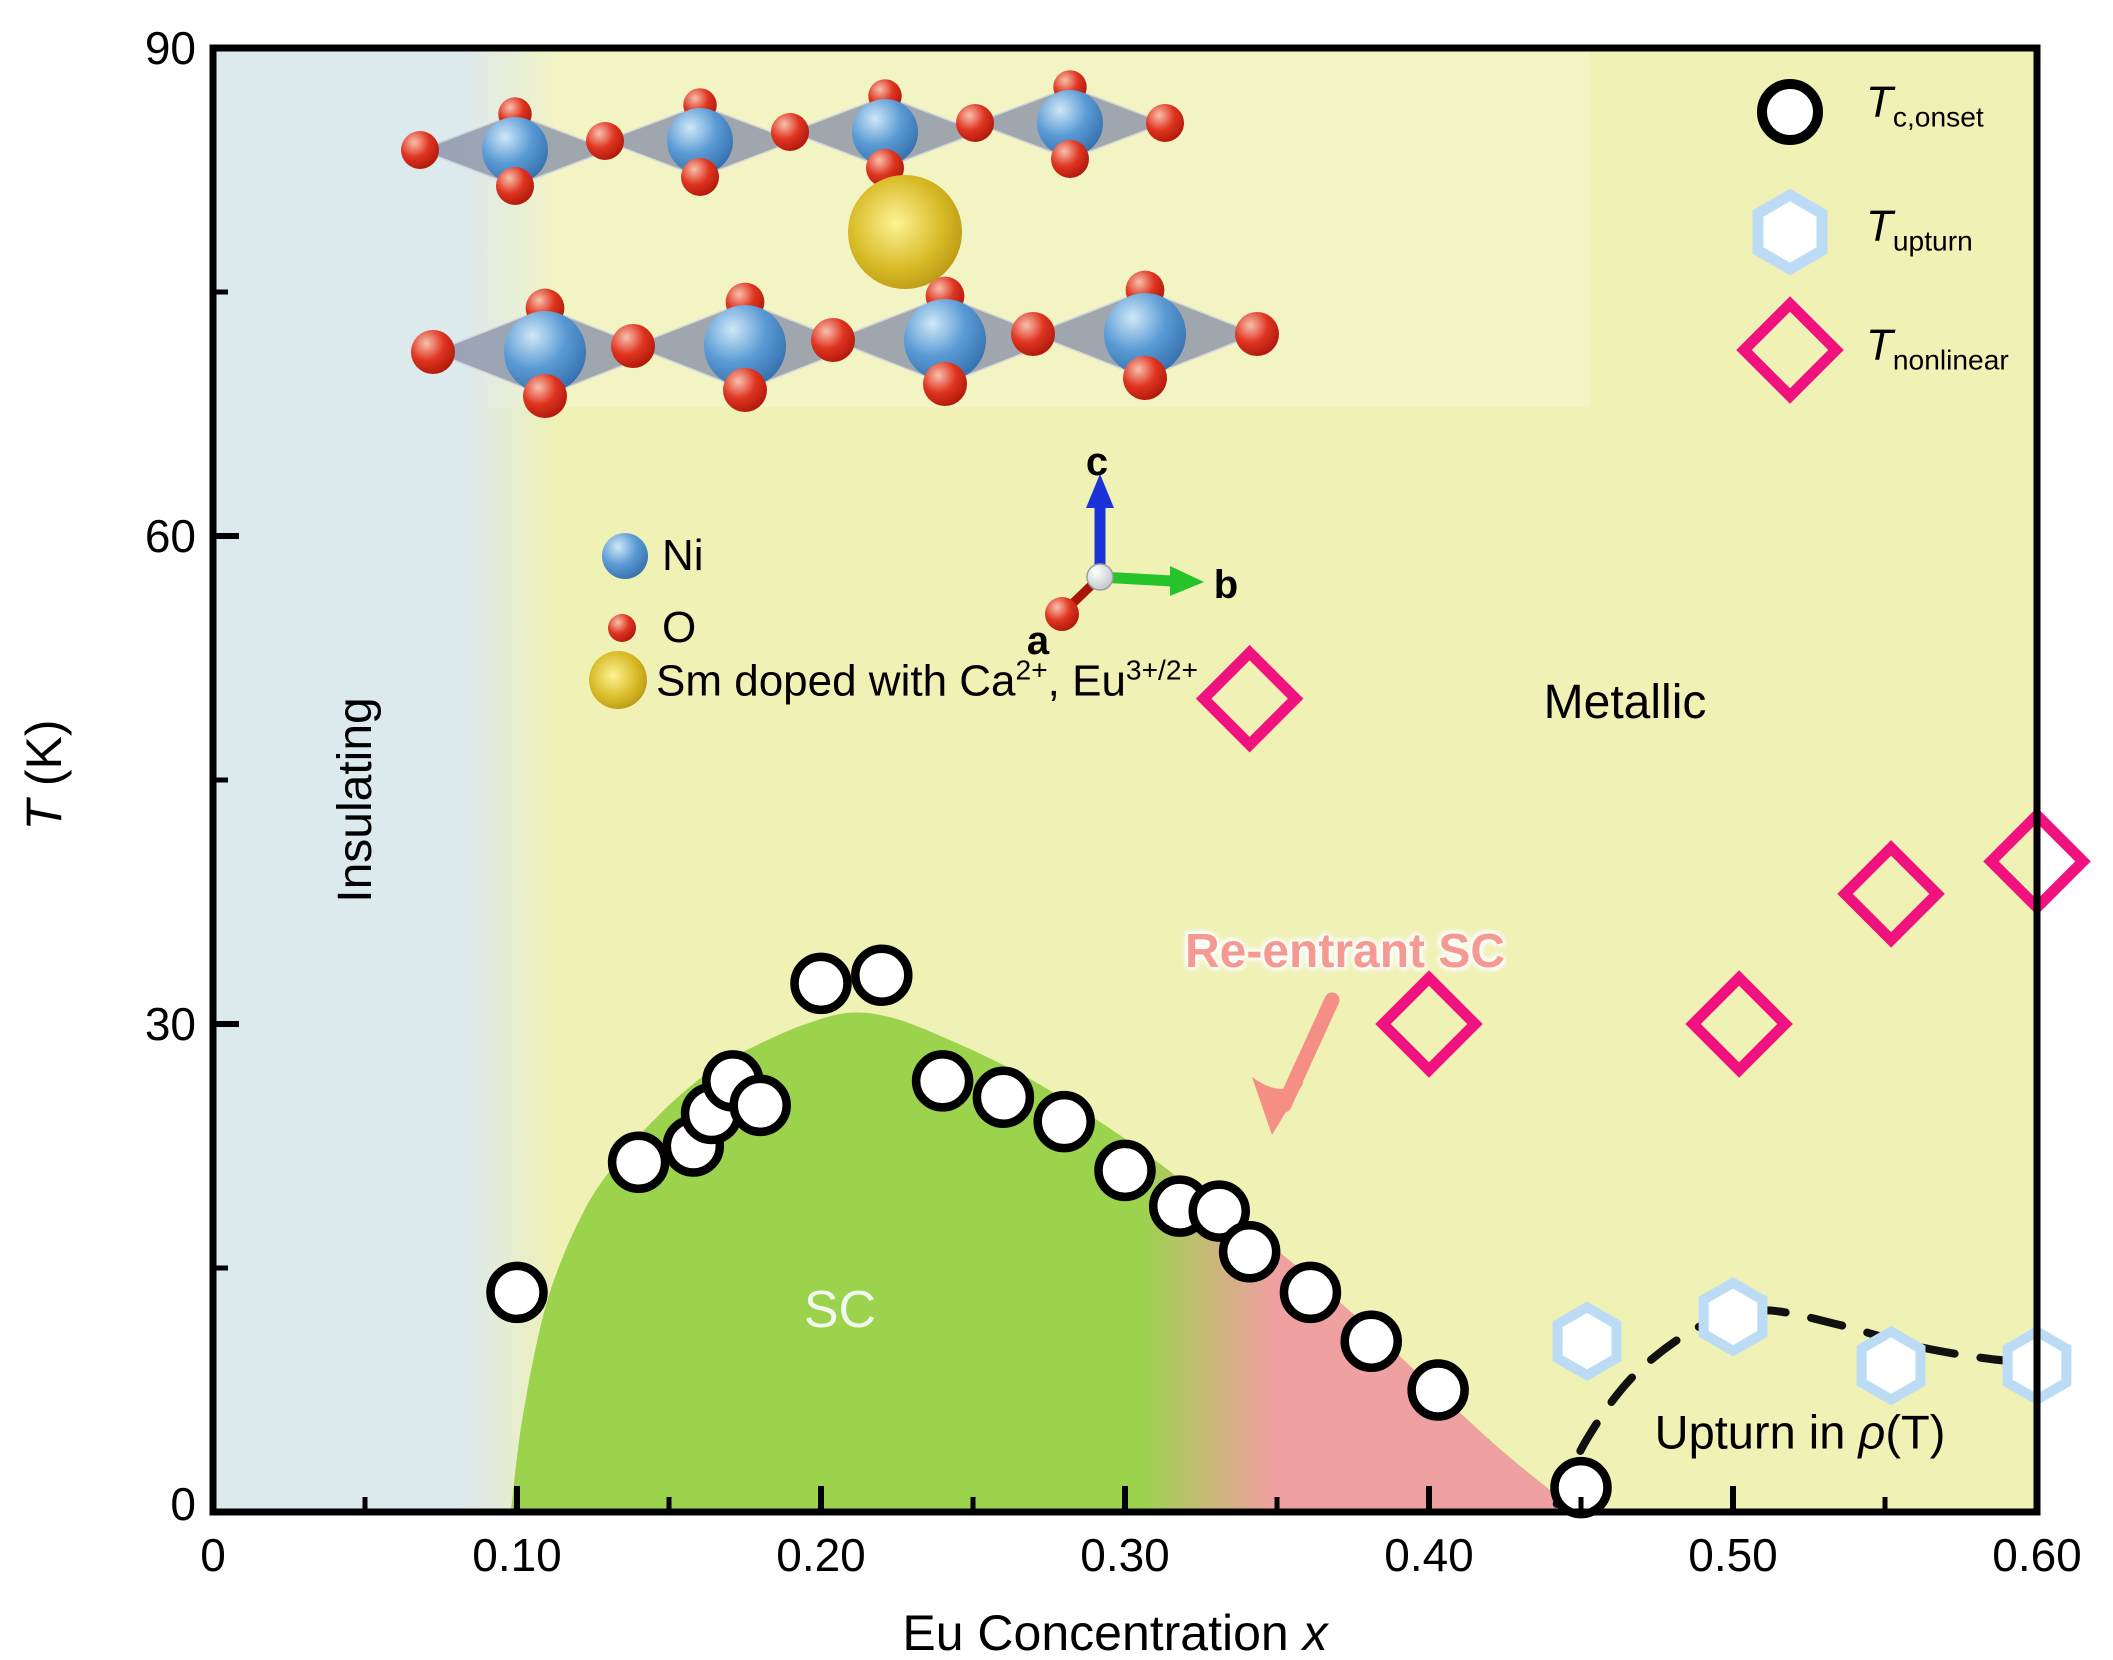 The width and height of the screenshot is (2113, 1660). I want to click on legend-symbols, so click(1790, 241).